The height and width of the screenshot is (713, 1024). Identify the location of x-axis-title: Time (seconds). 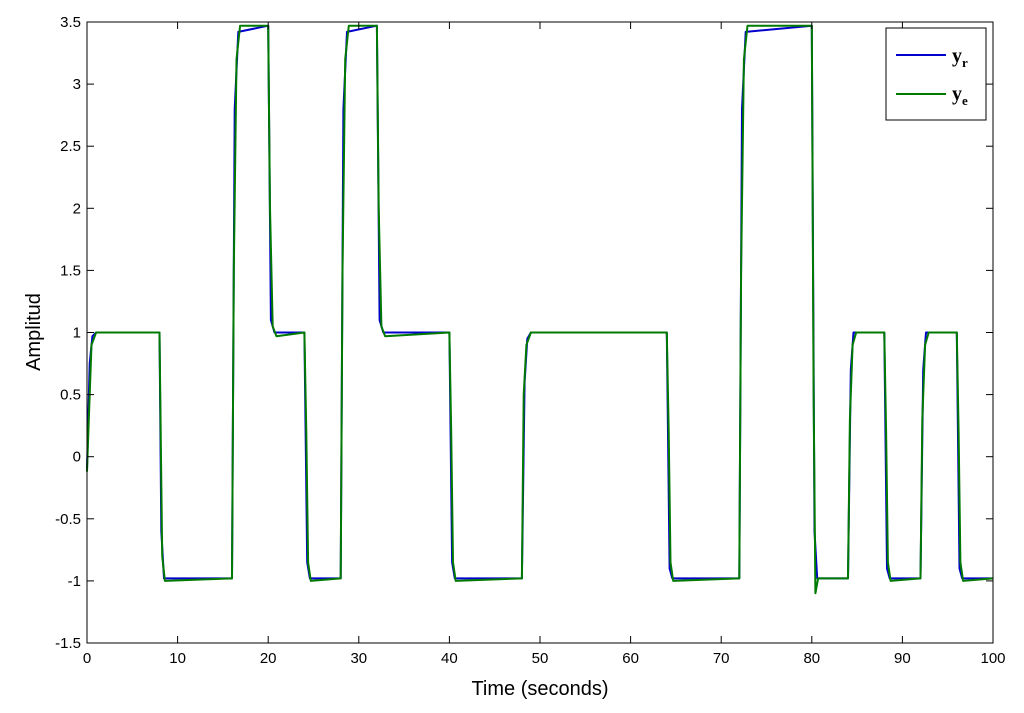
(539, 689).